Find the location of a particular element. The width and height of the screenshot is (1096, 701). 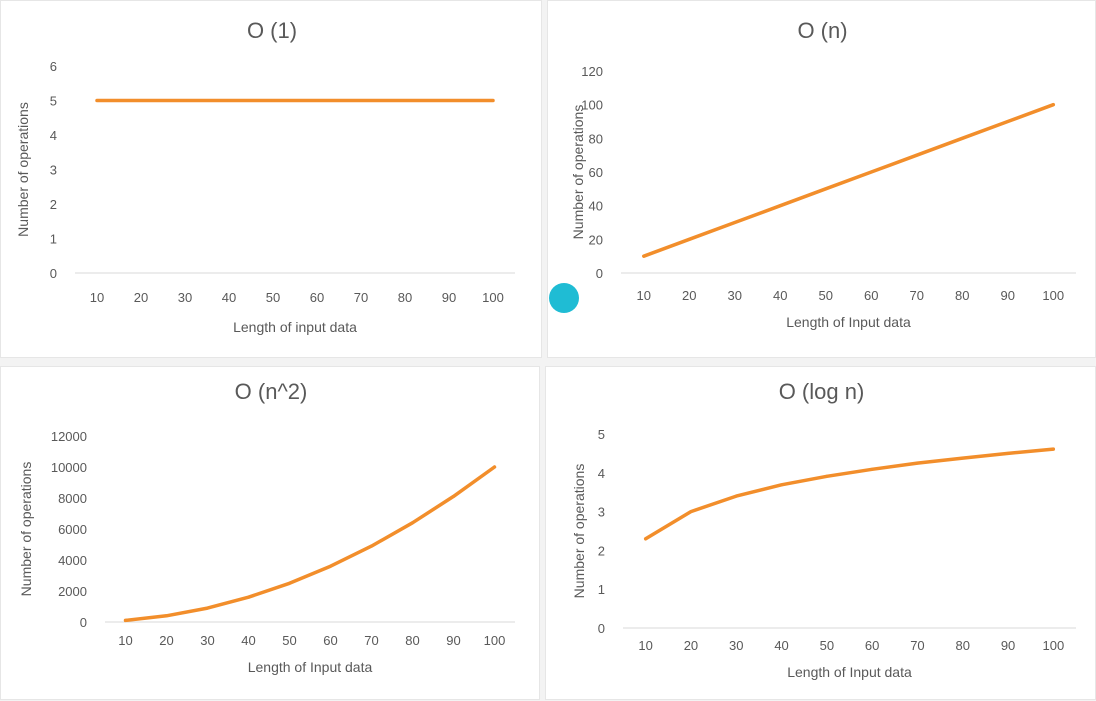

y-tick-label: 2000 is located at coordinates (72, 591).